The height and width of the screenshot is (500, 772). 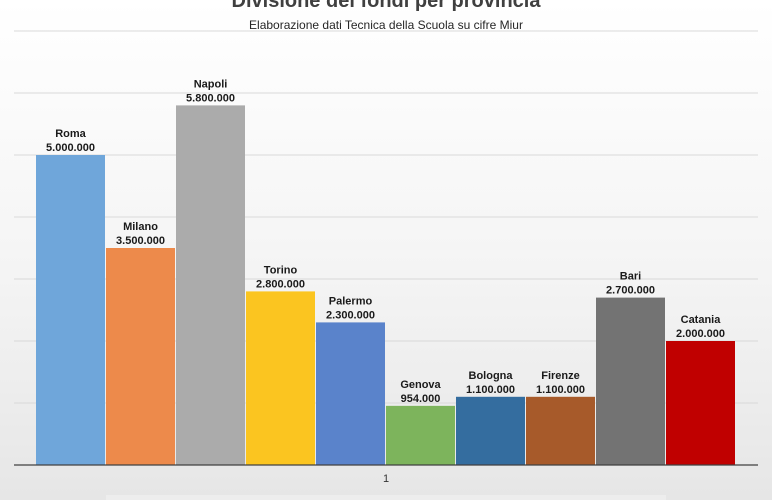 I want to click on data-label-value: 5.800.000, so click(x=210, y=98).